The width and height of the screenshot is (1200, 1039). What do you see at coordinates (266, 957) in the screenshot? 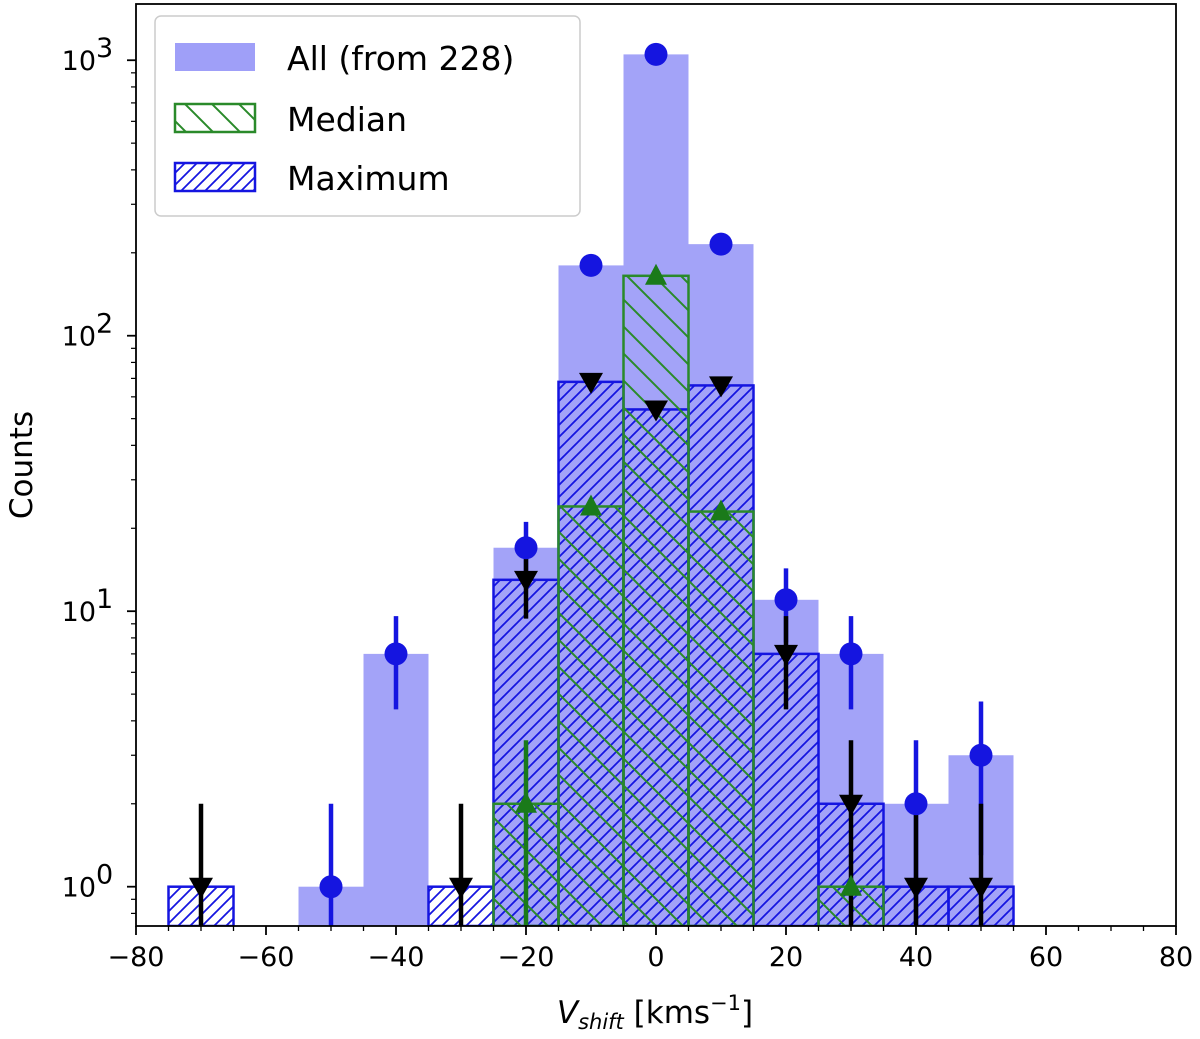
I see `x-tick-label: −60` at bounding box center [266, 957].